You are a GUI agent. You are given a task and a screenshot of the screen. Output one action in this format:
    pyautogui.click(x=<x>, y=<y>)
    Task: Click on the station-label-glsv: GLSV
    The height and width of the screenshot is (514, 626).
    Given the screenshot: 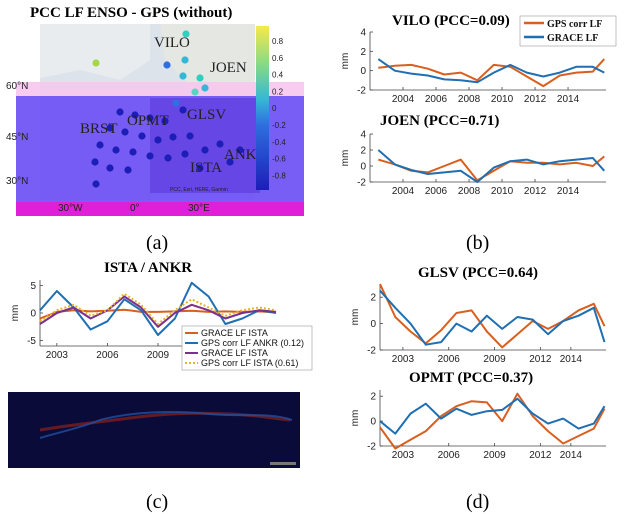 What is the action you would take?
    pyautogui.click(x=206, y=115)
    